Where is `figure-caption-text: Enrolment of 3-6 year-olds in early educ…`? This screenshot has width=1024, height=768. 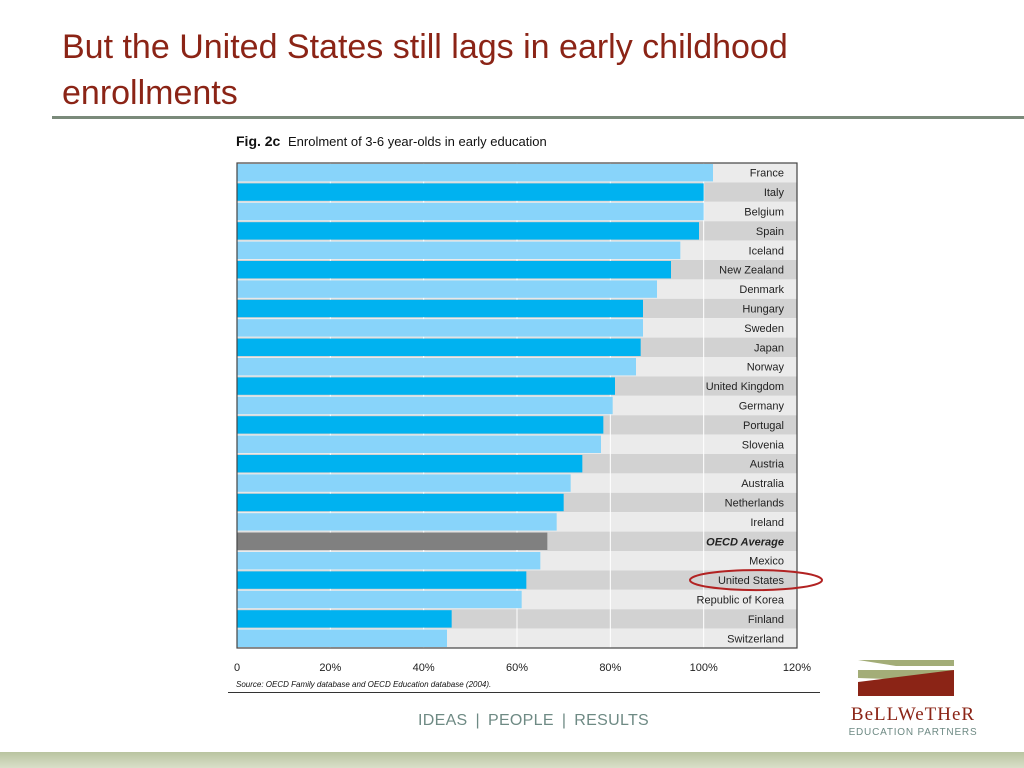
figure-caption-text: Enrolment of 3-6 year-olds in early educ… is located at coordinates (417, 141).